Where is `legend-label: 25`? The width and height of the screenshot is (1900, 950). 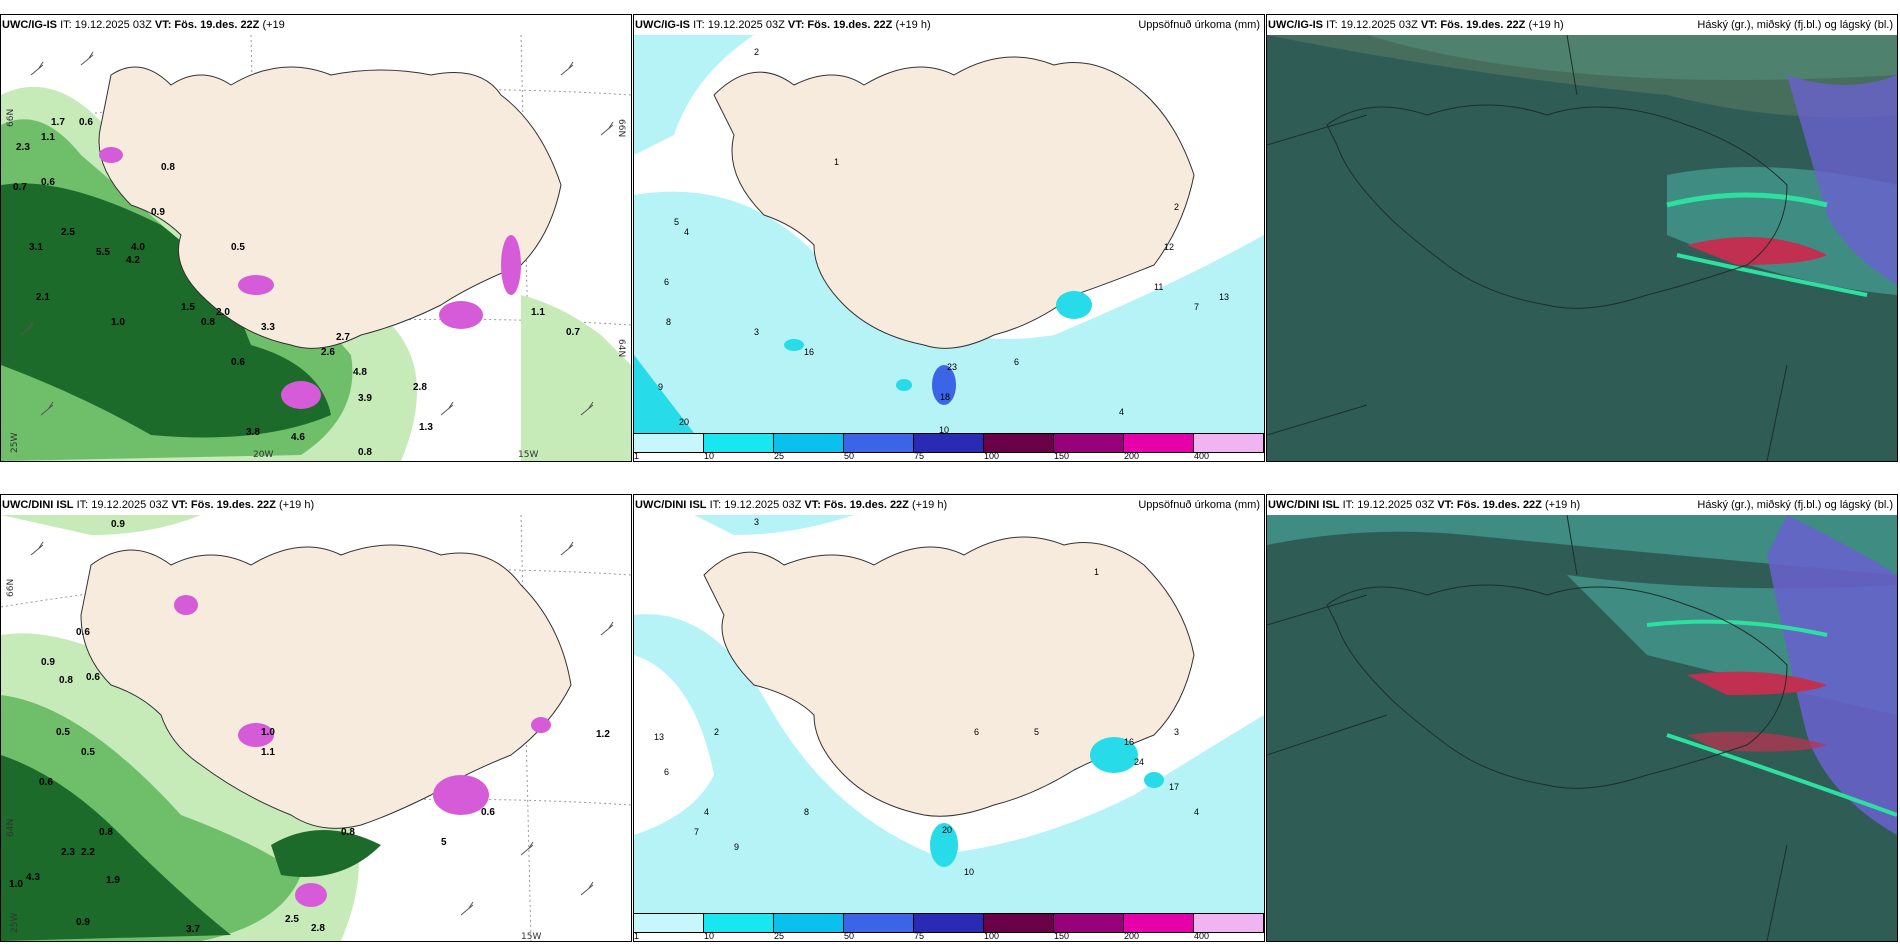
legend-label: 25 is located at coordinates (779, 456).